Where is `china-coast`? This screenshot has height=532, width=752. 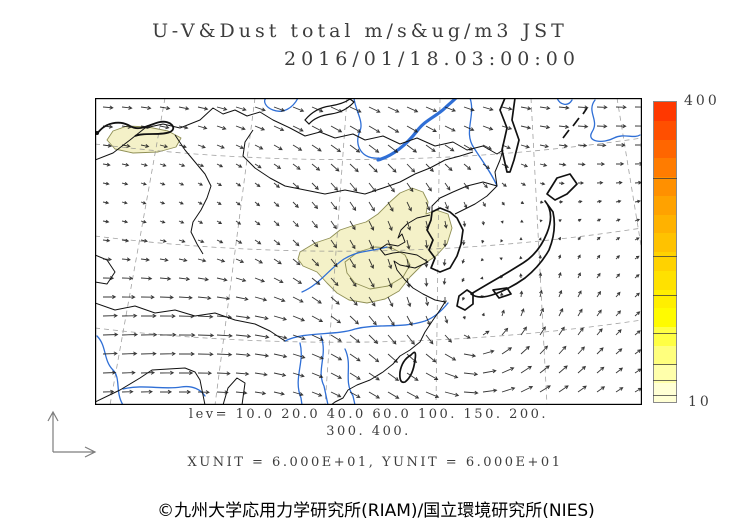 china-coast is located at coordinates (388, 309).